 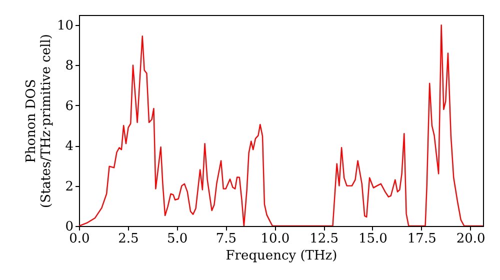 I want to click on x-tick-label: 17.5, so click(x=421, y=239).